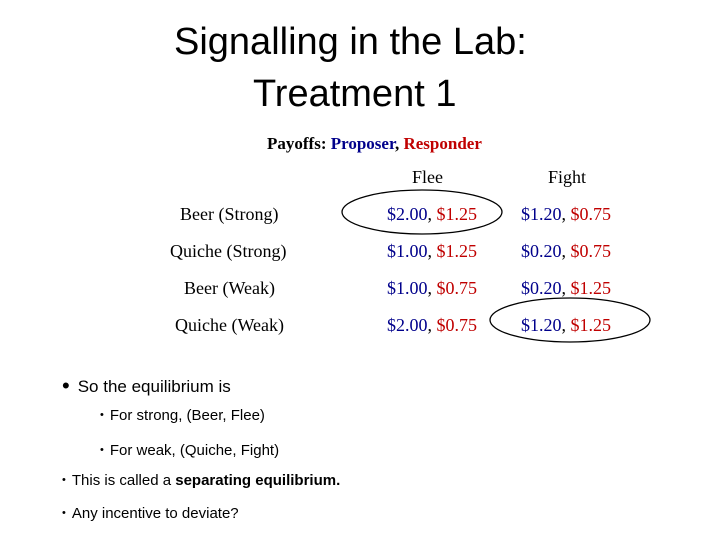 The width and height of the screenshot is (720, 540). Describe the element at coordinates (350, 42) in the screenshot. I see `title-line-1: Signalling in the Lab:` at that location.